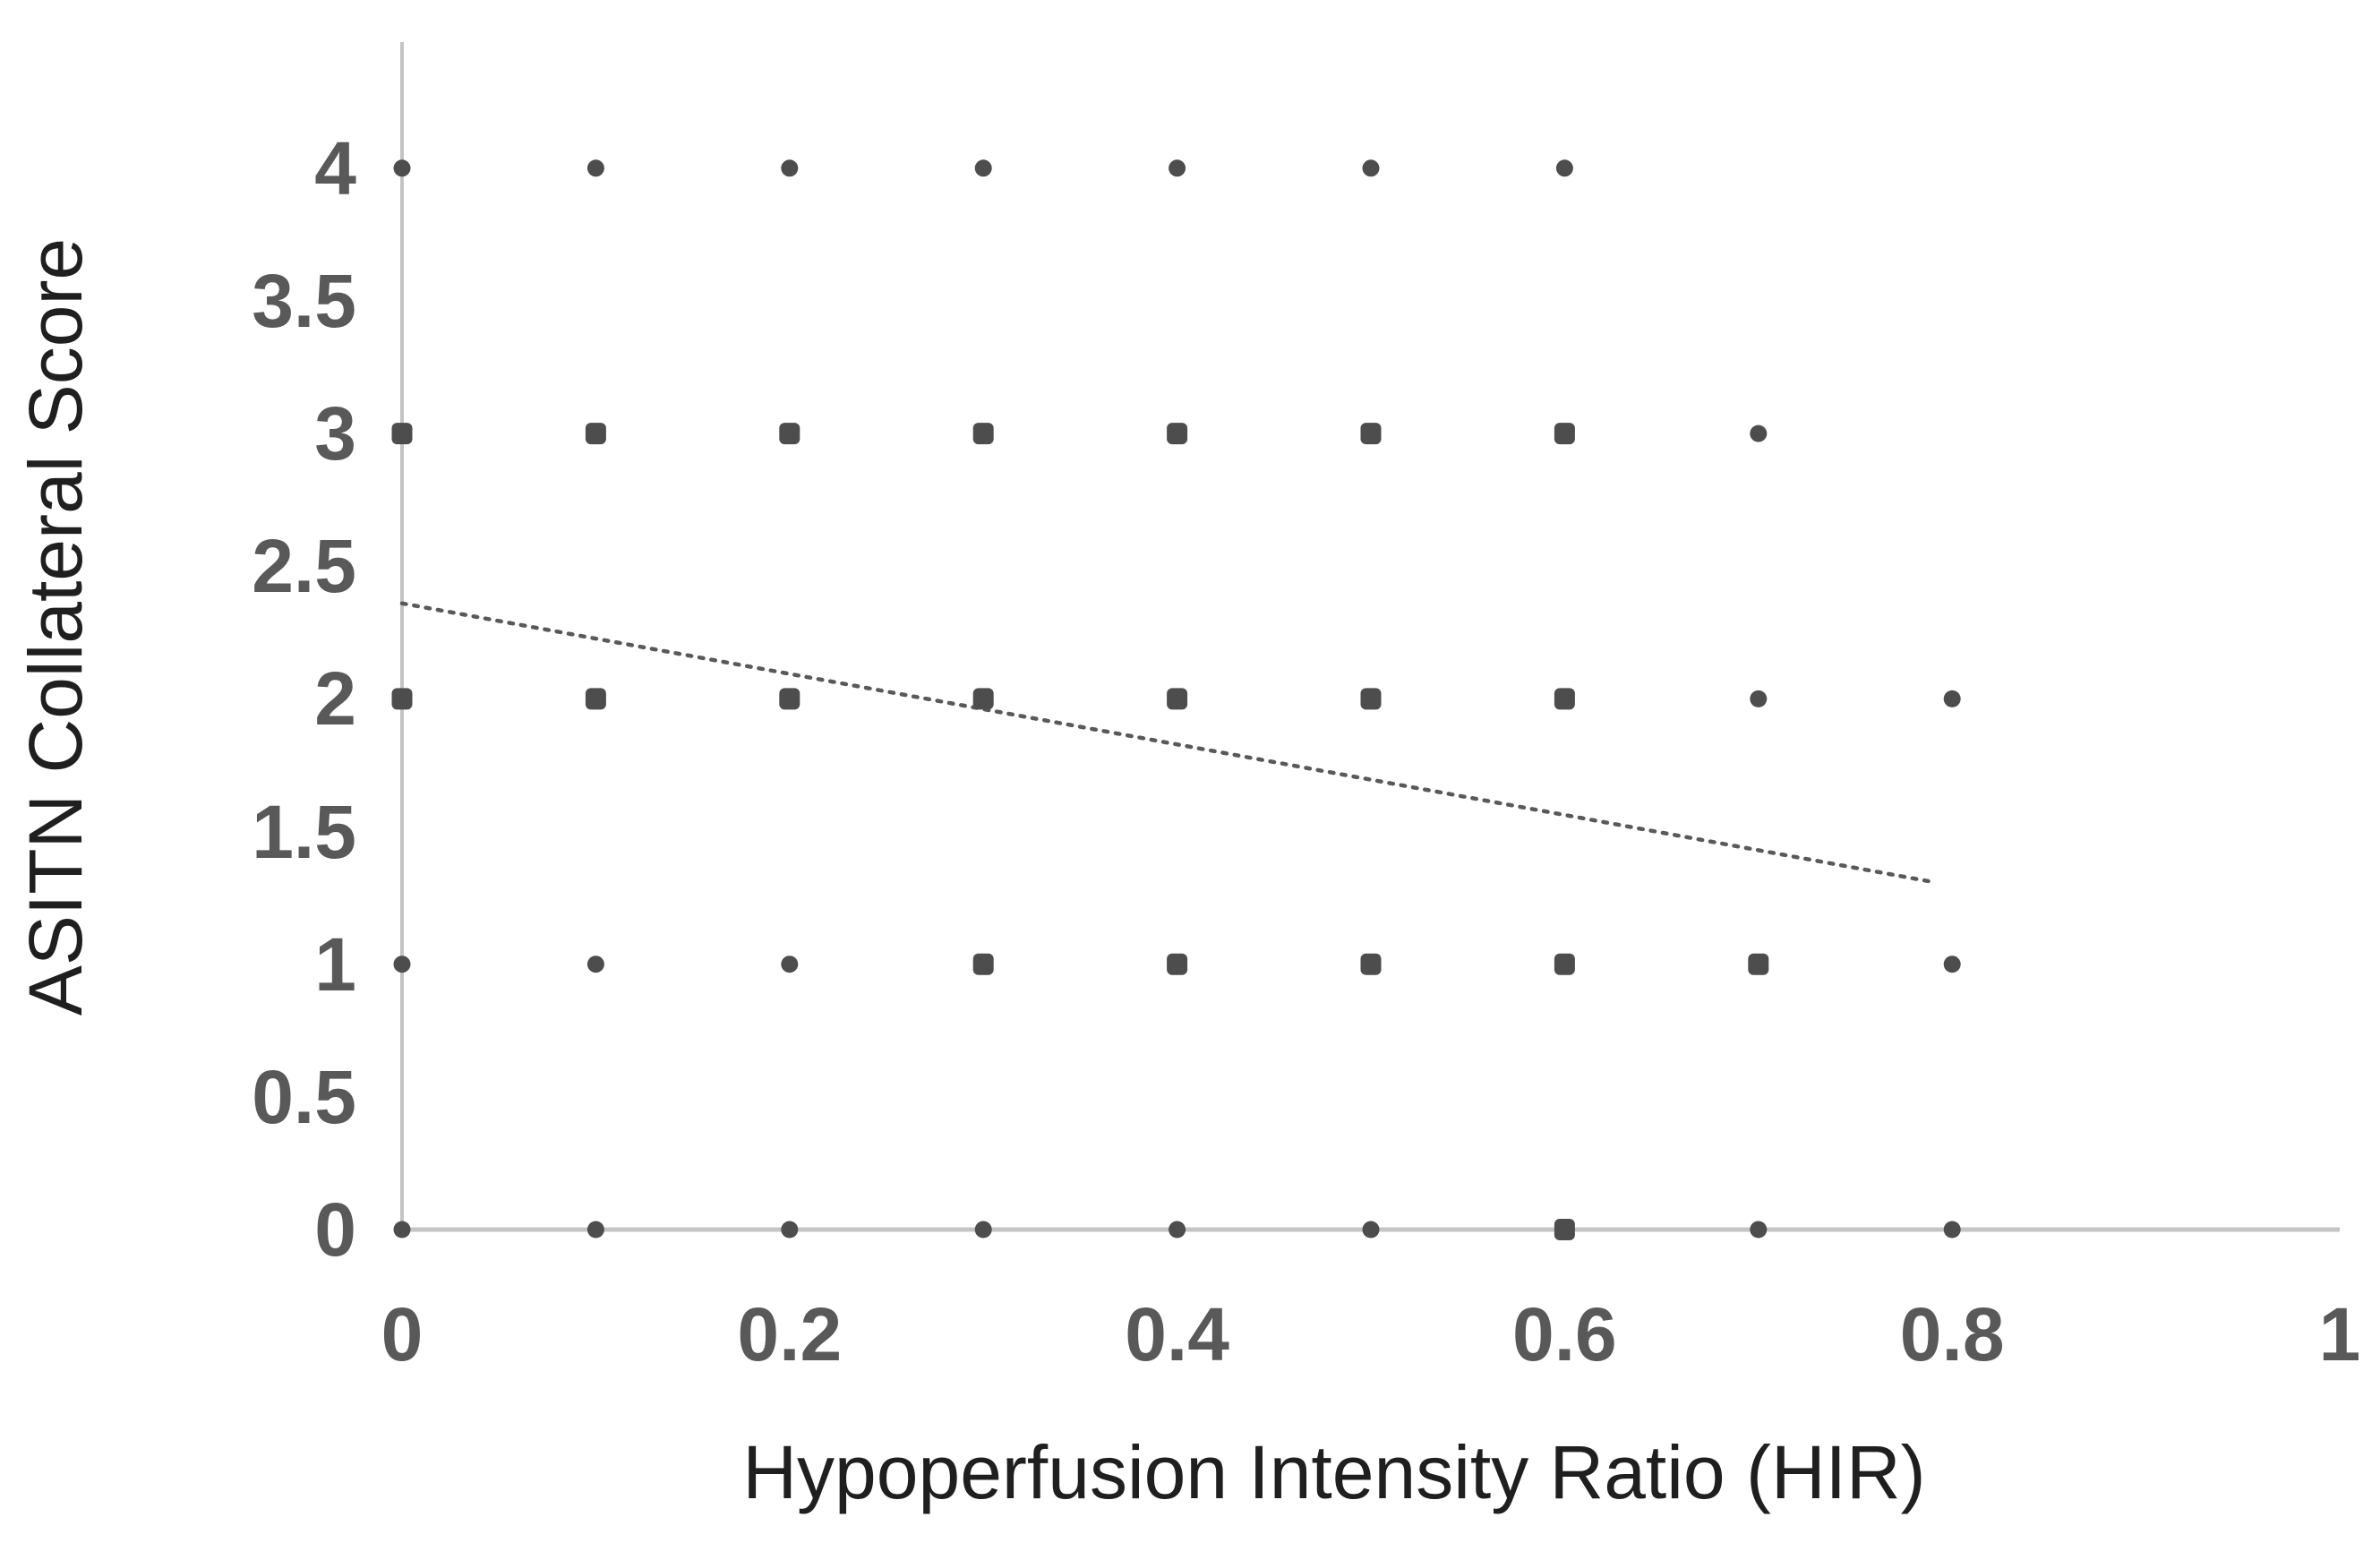  I want to click on y-tick-label: 3, so click(335, 433).